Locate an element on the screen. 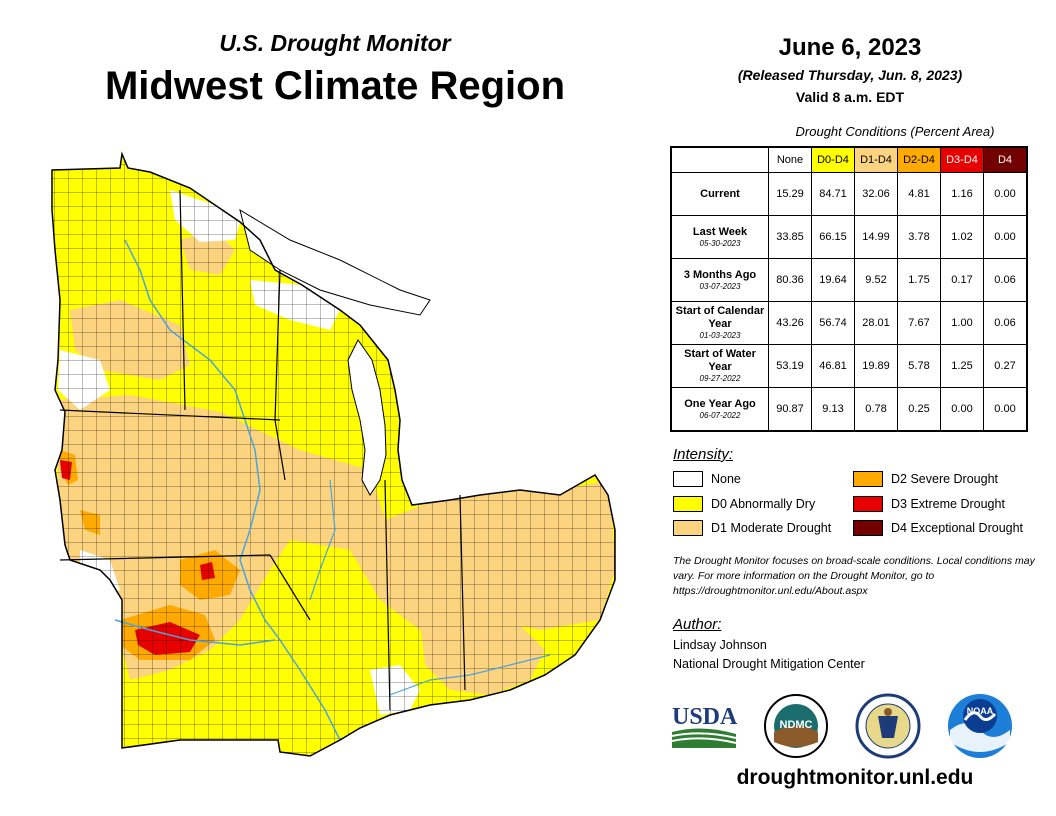 The height and width of the screenshot is (816, 1056). lake-michigan is located at coordinates (367, 417).